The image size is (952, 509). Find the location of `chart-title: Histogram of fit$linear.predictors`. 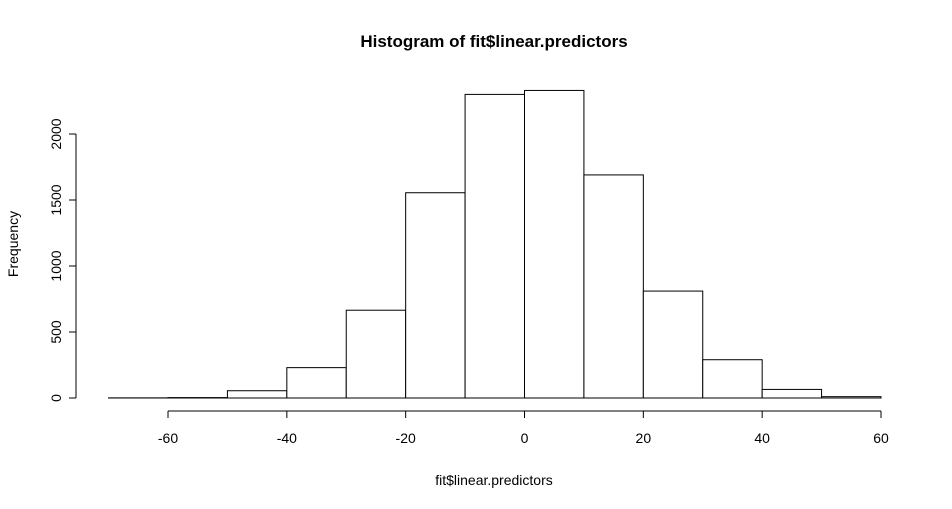

chart-title: Histogram of fit$linear.predictors is located at coordinates (493, 41).